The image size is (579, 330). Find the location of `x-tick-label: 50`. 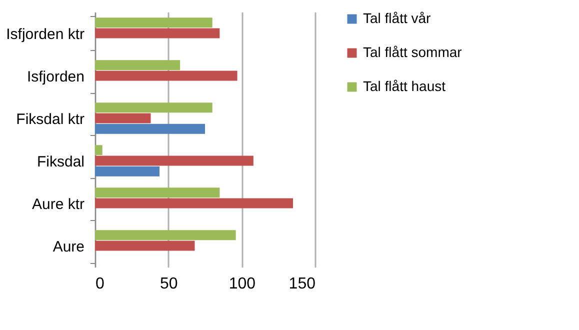

x-tick-label: 50 is located at coordinates (169, 284).